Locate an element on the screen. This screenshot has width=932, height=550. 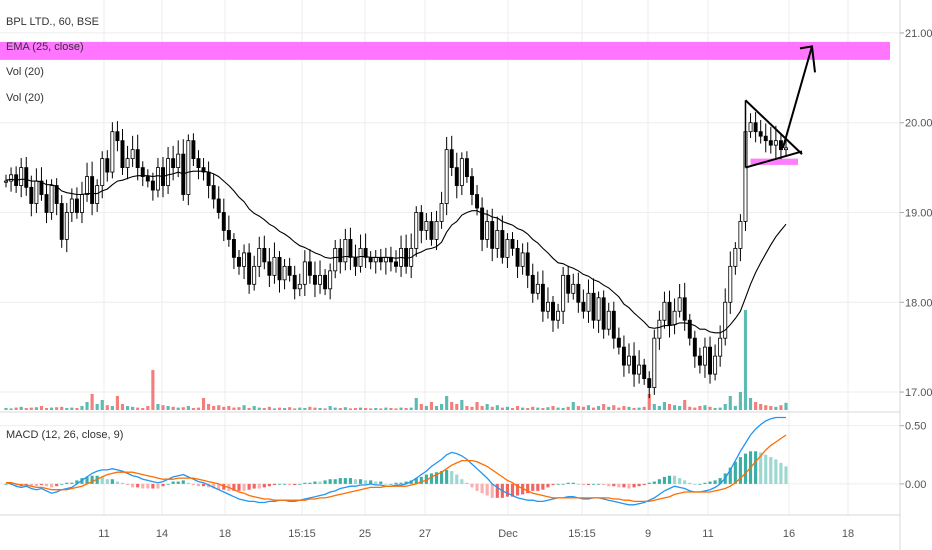
time-tick-label-7: 15:15 is located at coordinates (582, 534).